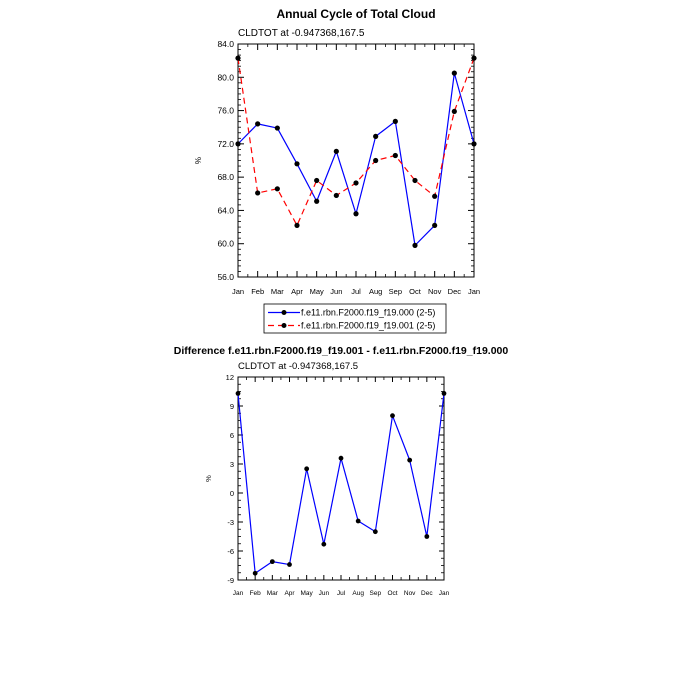  I want to click on y-tick-label: 84.0, so click(225, 44).